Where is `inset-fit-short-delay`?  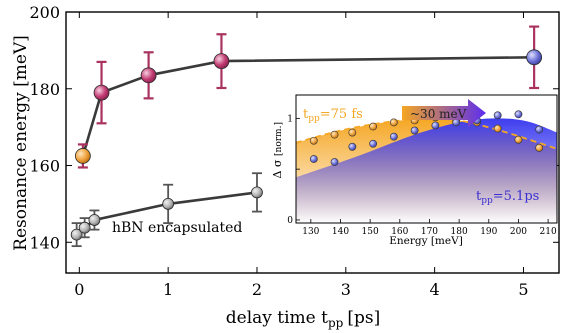 inset-fit-short-delay is located at coordinates (426, 133).